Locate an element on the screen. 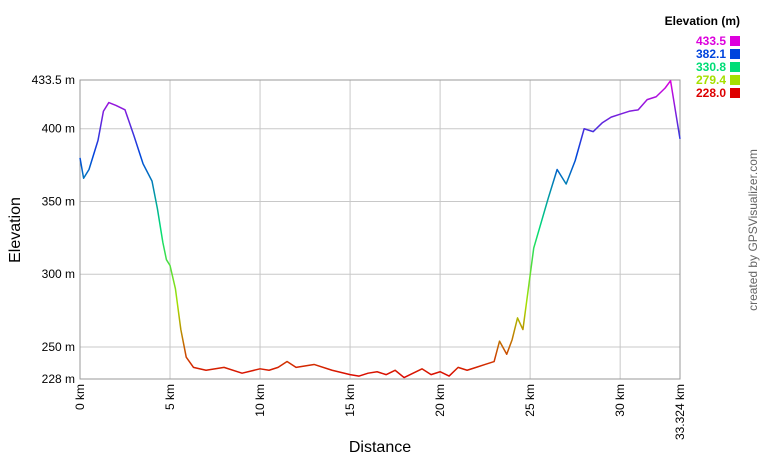 The image size is (760, 460). y-axis-label: Elevation is located at coordinates (15, 230).